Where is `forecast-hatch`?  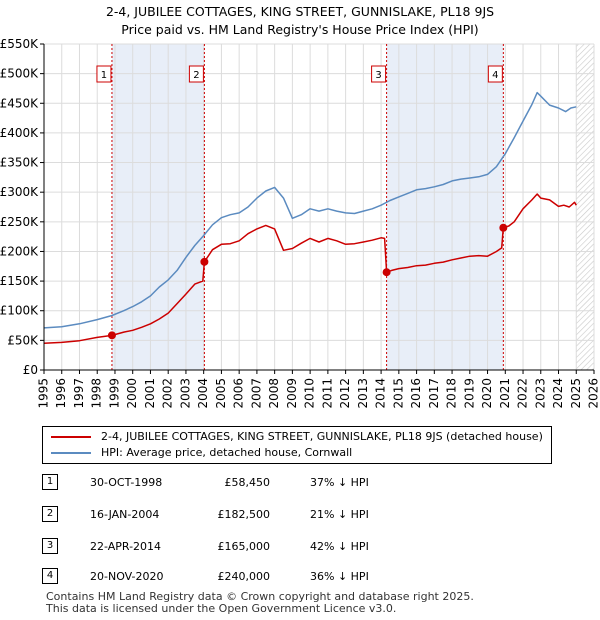 forecast-hatch is located at coordinates (585, 207).